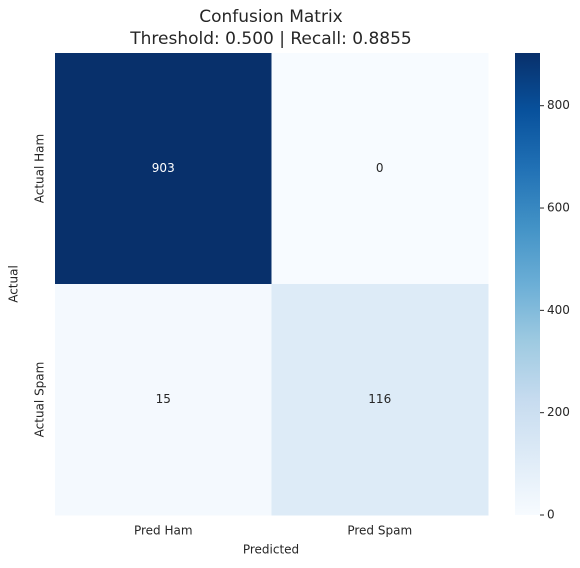 This screenshot has height=568, width=580. I want to click on cell-value-label: 116, so click(379, 399).